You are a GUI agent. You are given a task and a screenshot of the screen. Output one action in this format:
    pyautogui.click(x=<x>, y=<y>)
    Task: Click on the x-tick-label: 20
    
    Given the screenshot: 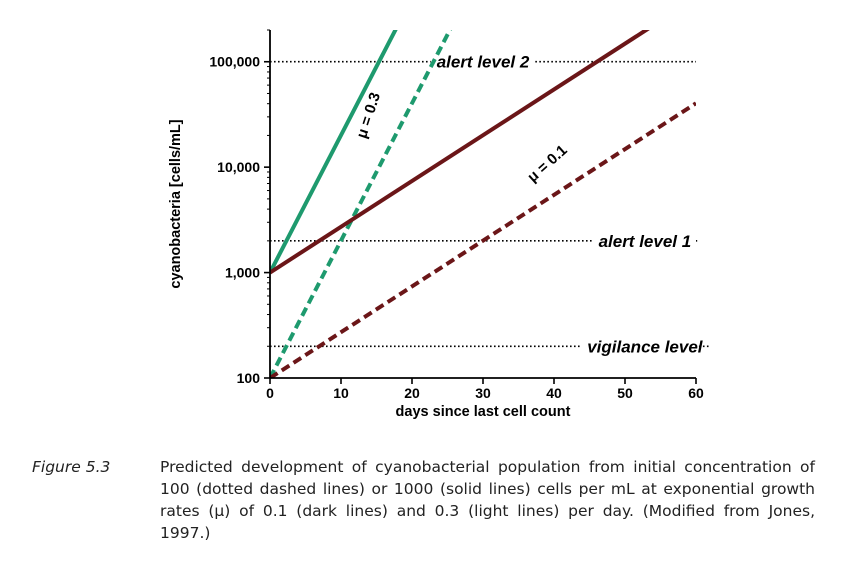 What is the action you would take?
    pyautogui.click(x=412, y=393)
    